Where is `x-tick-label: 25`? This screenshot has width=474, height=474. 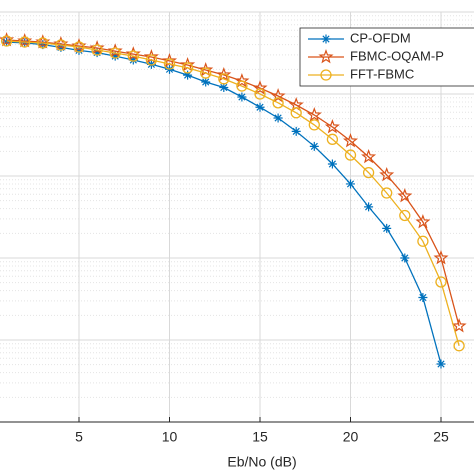 x-tick-label: 25 is located at coordinates (441, 437).